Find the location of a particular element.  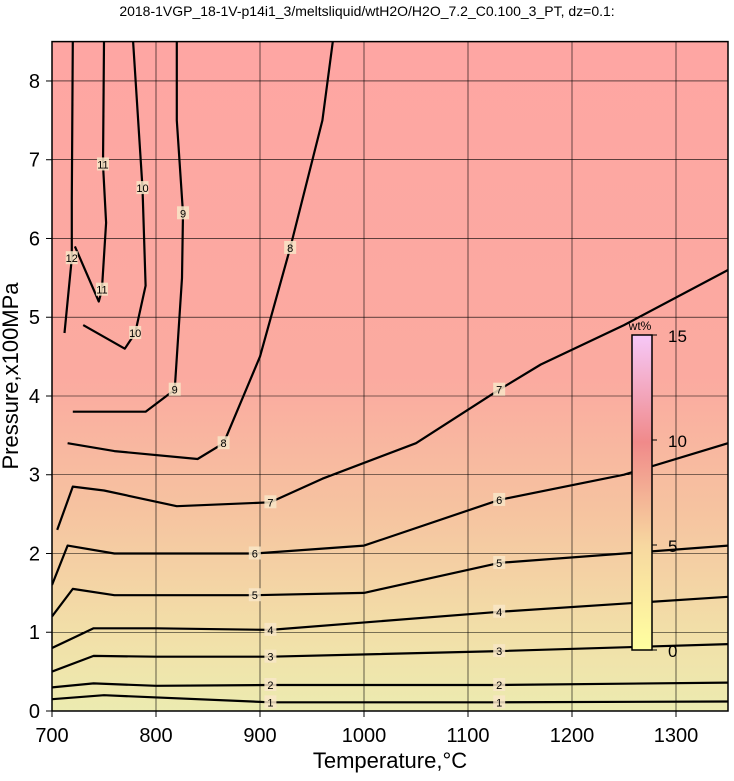

colorbar: wt% 0 5 10 15 is located at coordinates (657, 490).